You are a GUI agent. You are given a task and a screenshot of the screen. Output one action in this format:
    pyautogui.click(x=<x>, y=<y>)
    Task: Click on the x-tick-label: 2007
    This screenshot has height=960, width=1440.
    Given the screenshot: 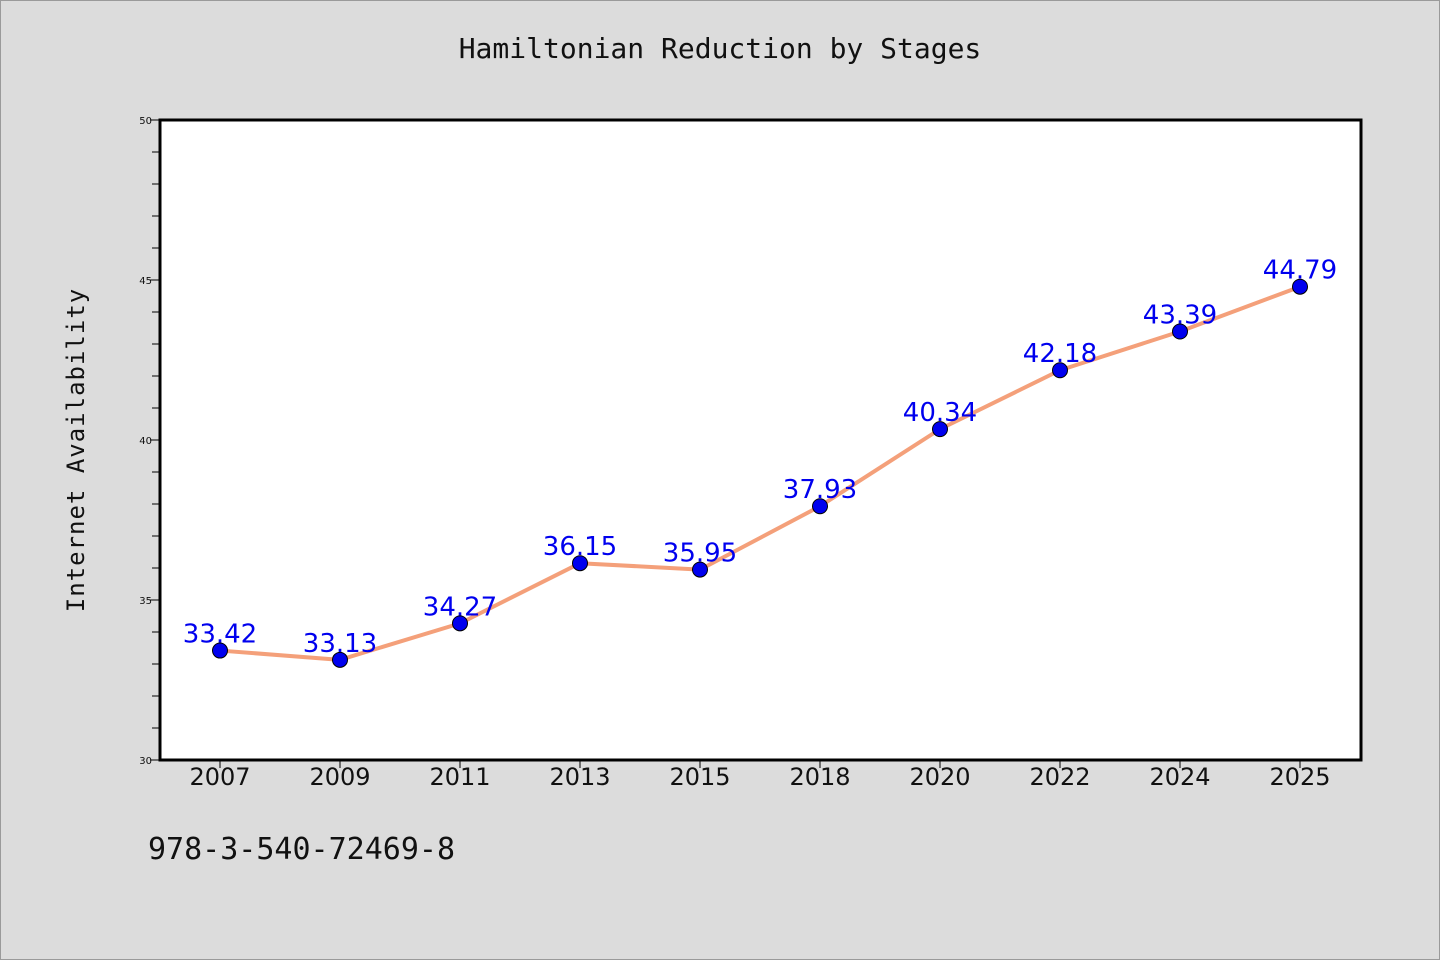 What is the action you would take?
    pyautogui.click(x=219, y=777)
    